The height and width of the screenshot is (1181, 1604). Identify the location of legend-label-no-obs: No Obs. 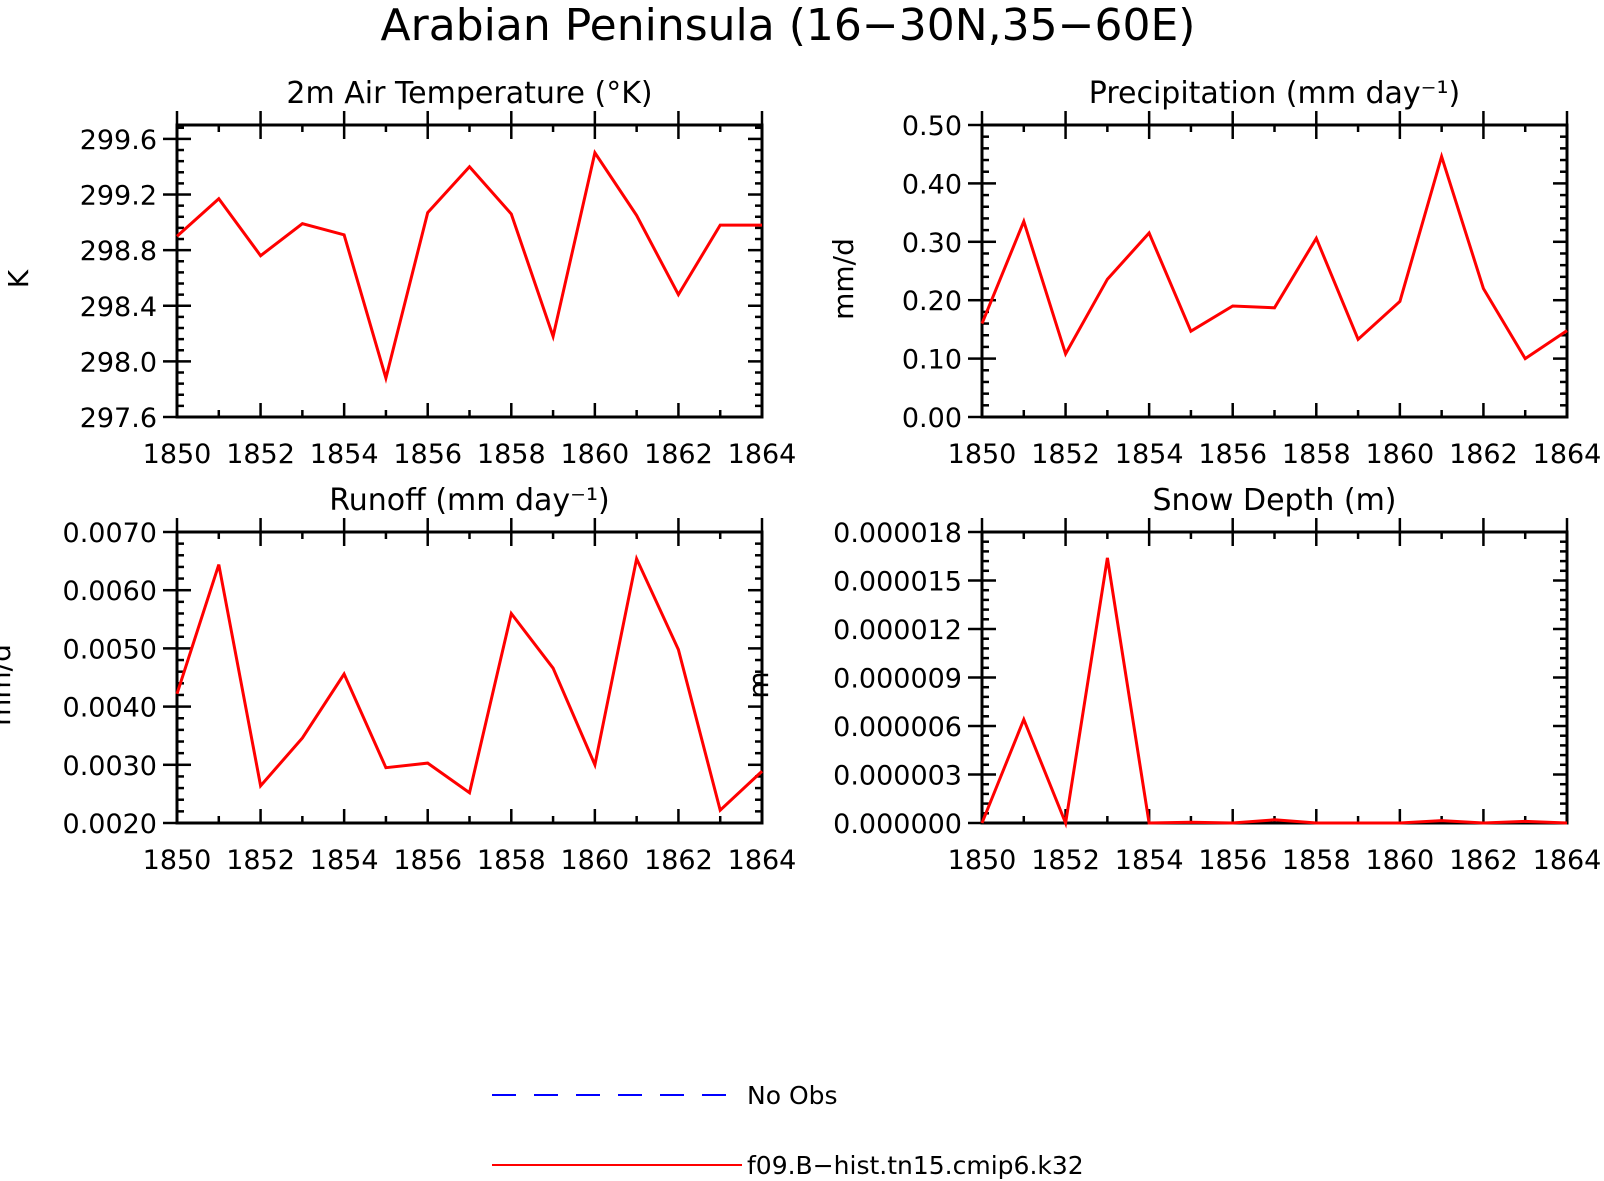
(792, 1095).